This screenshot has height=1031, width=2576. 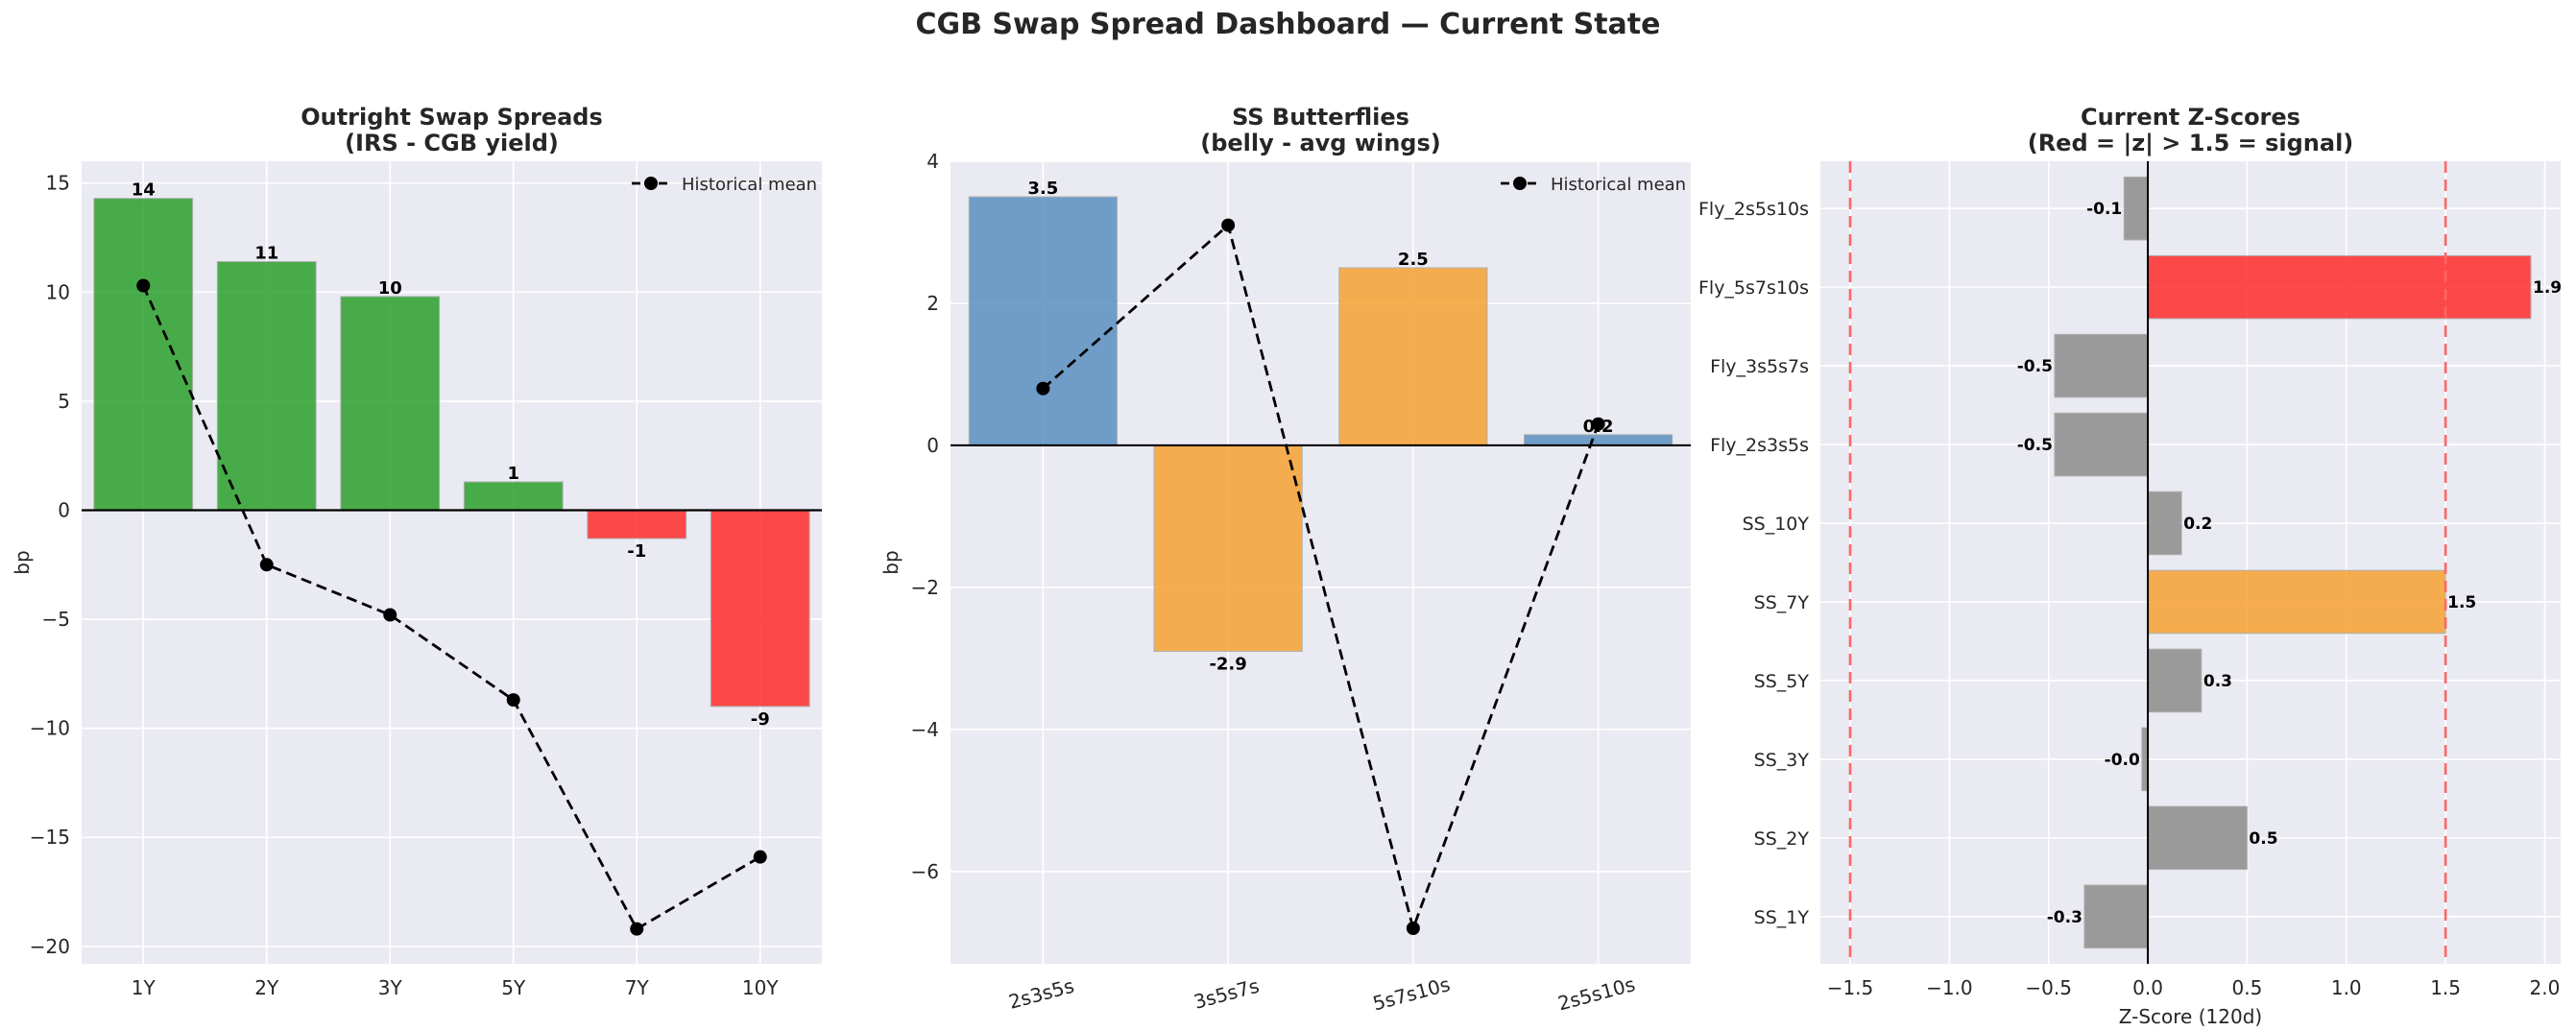 I want to click on x-tick-label: 2s5s10s, so click(x=1596, y=993).